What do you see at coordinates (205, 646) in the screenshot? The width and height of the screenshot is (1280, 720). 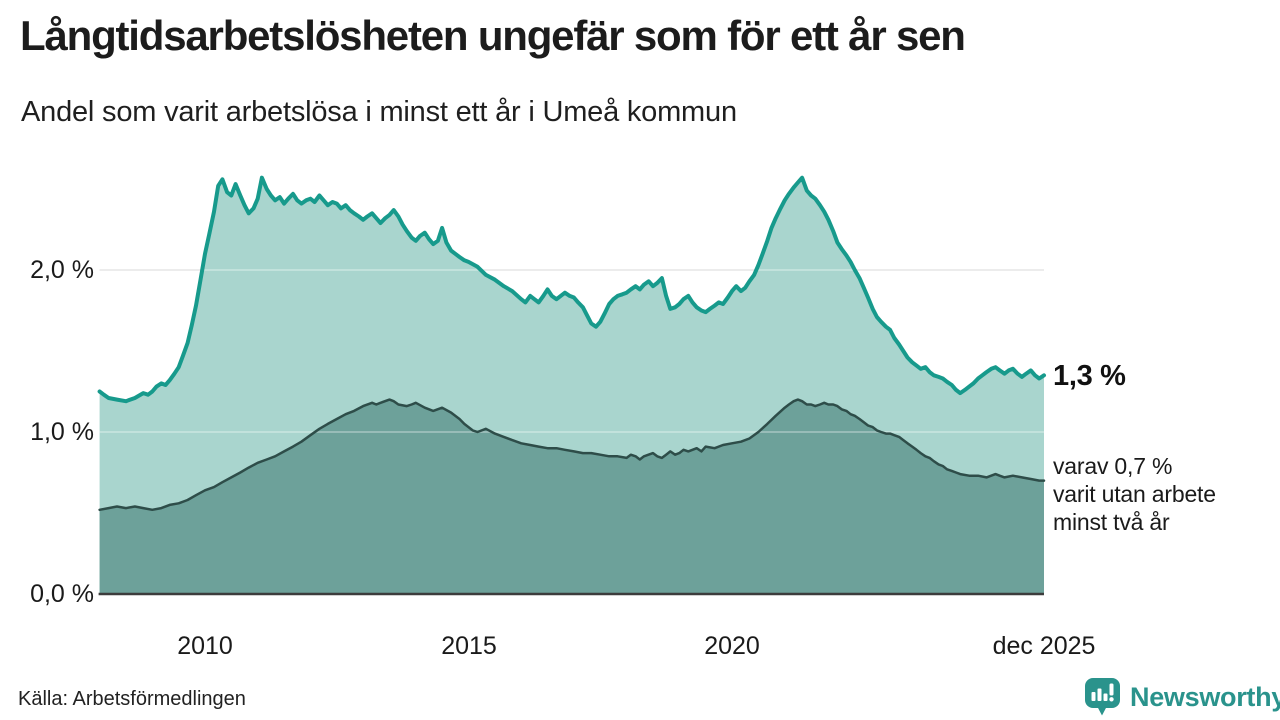 I see `x-axis-label-2010: 2010` at bounding box center [205, 646].